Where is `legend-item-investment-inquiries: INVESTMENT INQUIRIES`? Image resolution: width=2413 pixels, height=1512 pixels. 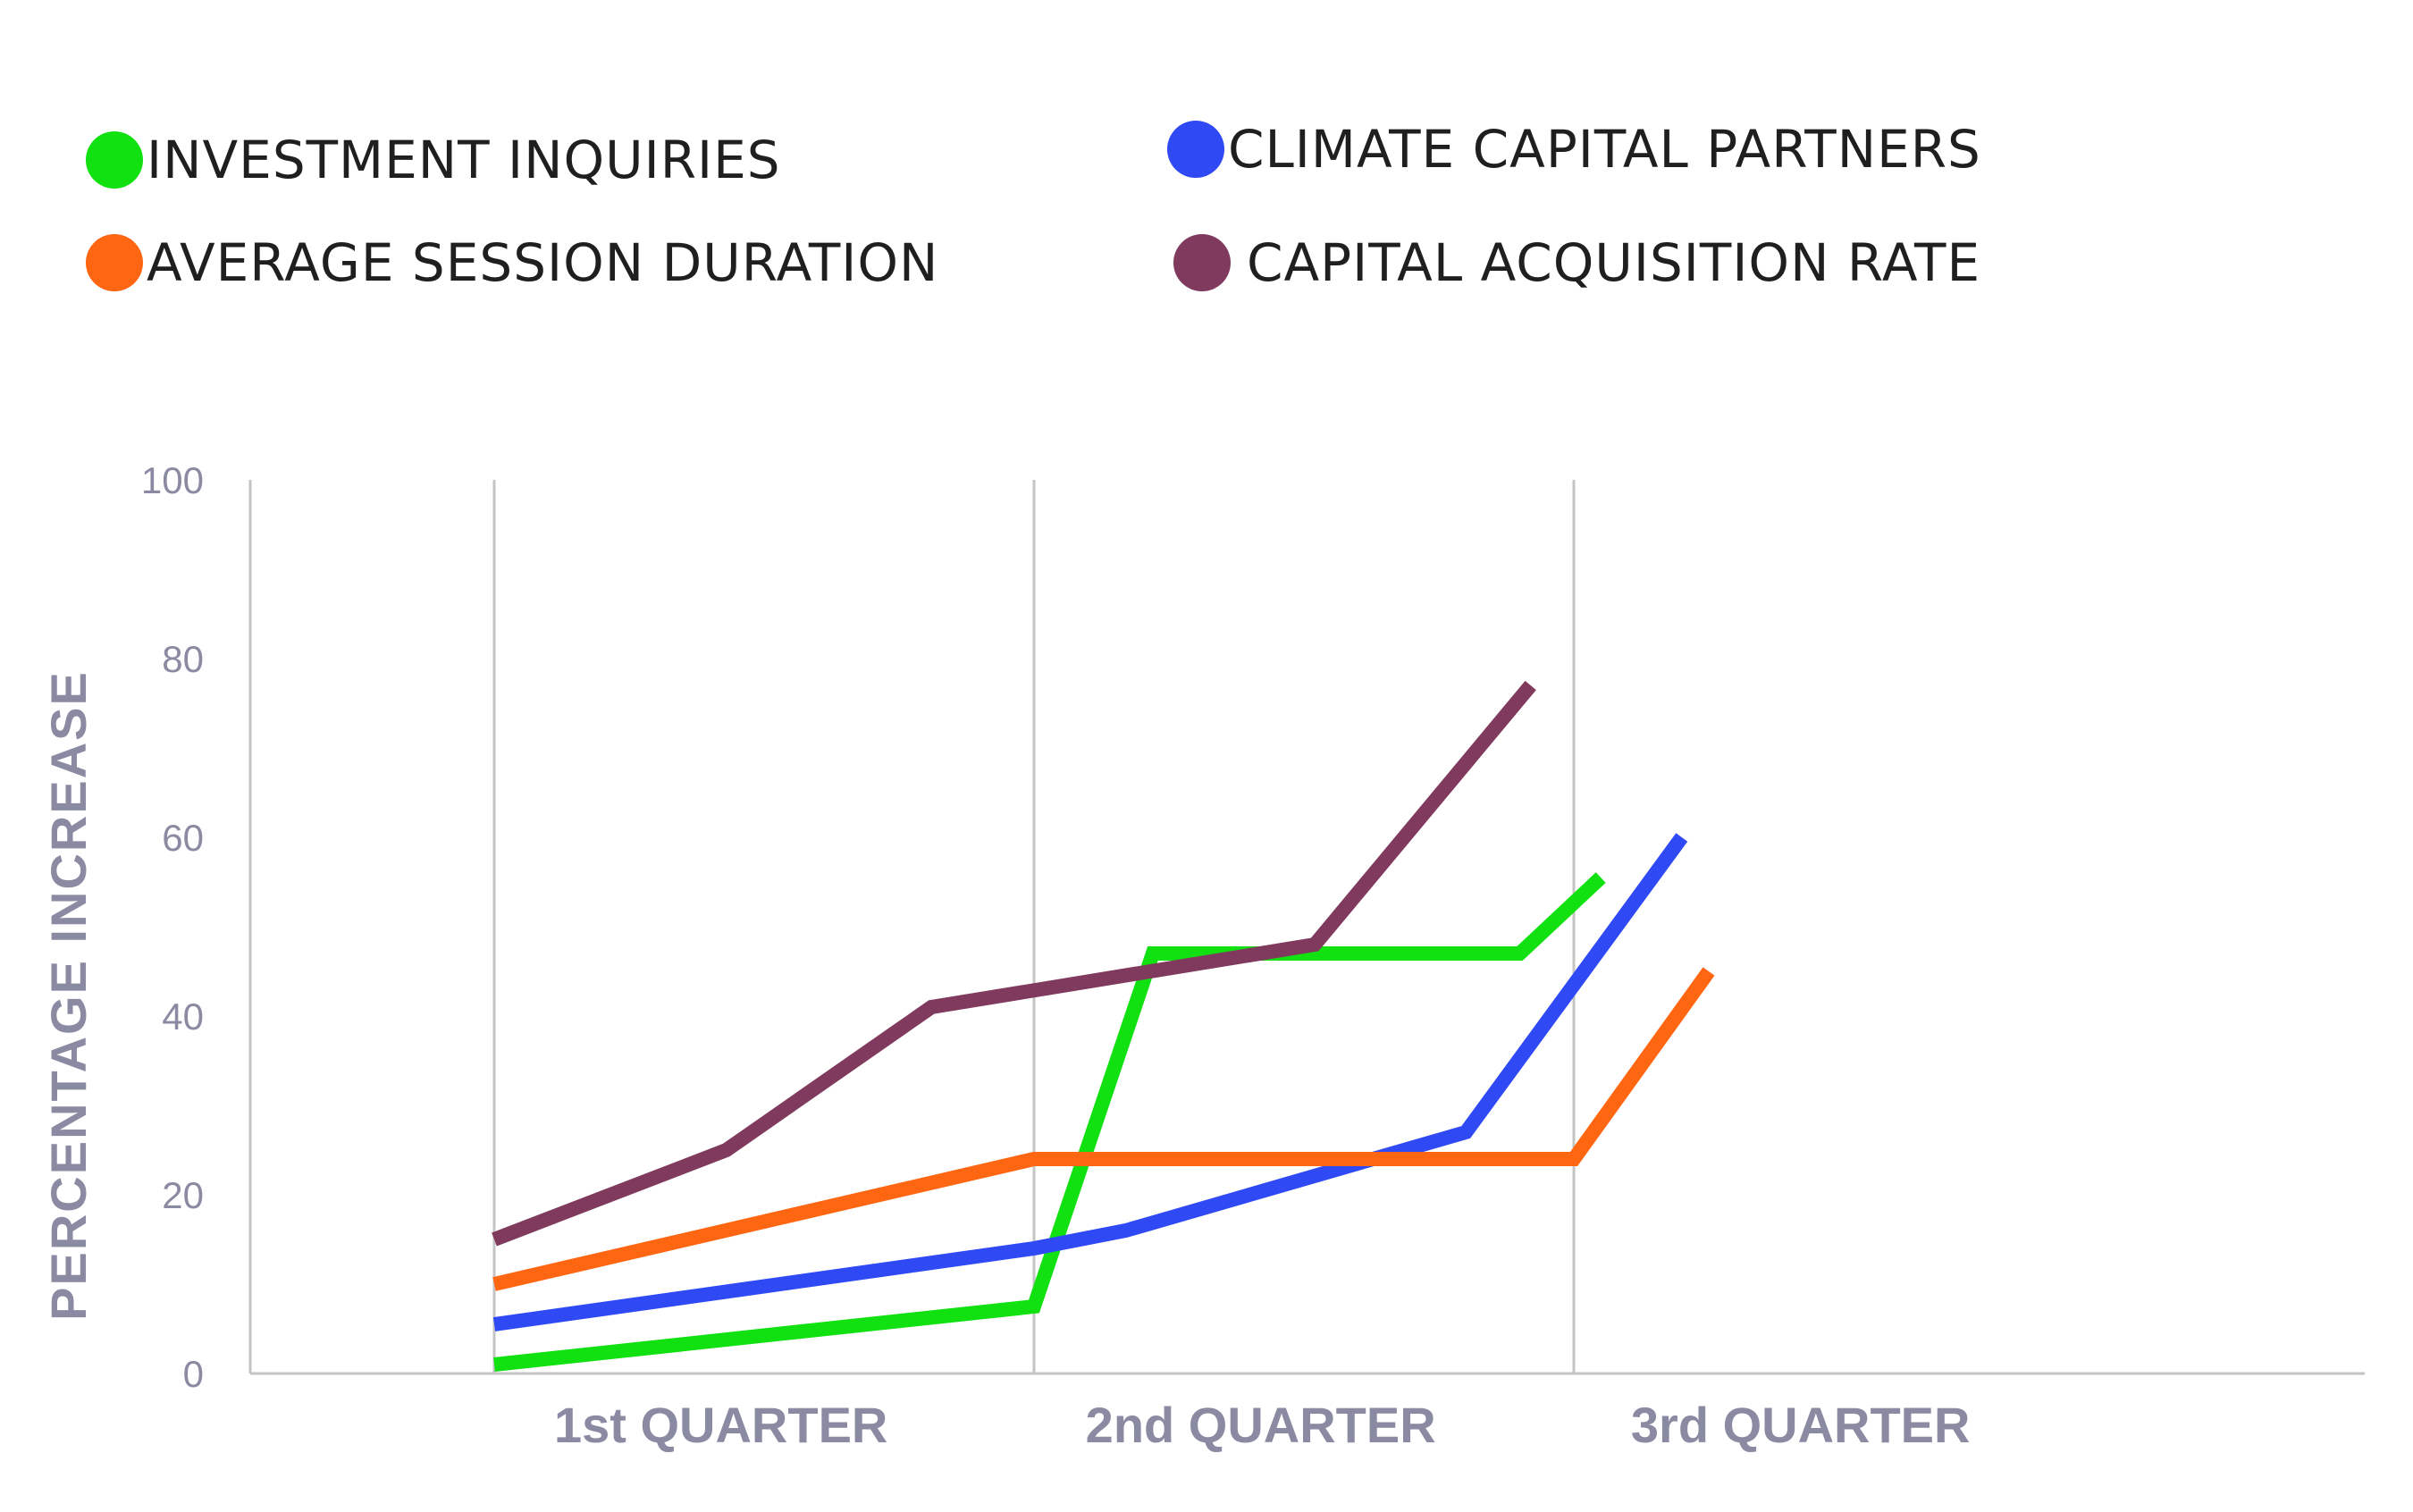
legend-item-investment-inquiries: INVESTMENT INQUIRIES is located at coordinates (433, 160).